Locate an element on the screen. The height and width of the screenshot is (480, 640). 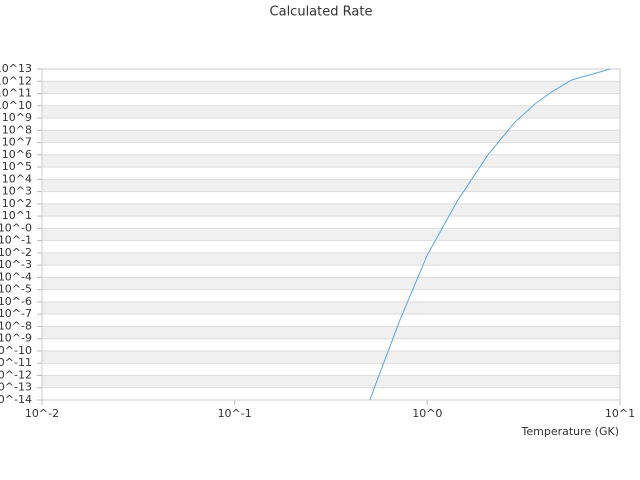
y-tick-label: 10^9 is located at coordinates (17, 117).